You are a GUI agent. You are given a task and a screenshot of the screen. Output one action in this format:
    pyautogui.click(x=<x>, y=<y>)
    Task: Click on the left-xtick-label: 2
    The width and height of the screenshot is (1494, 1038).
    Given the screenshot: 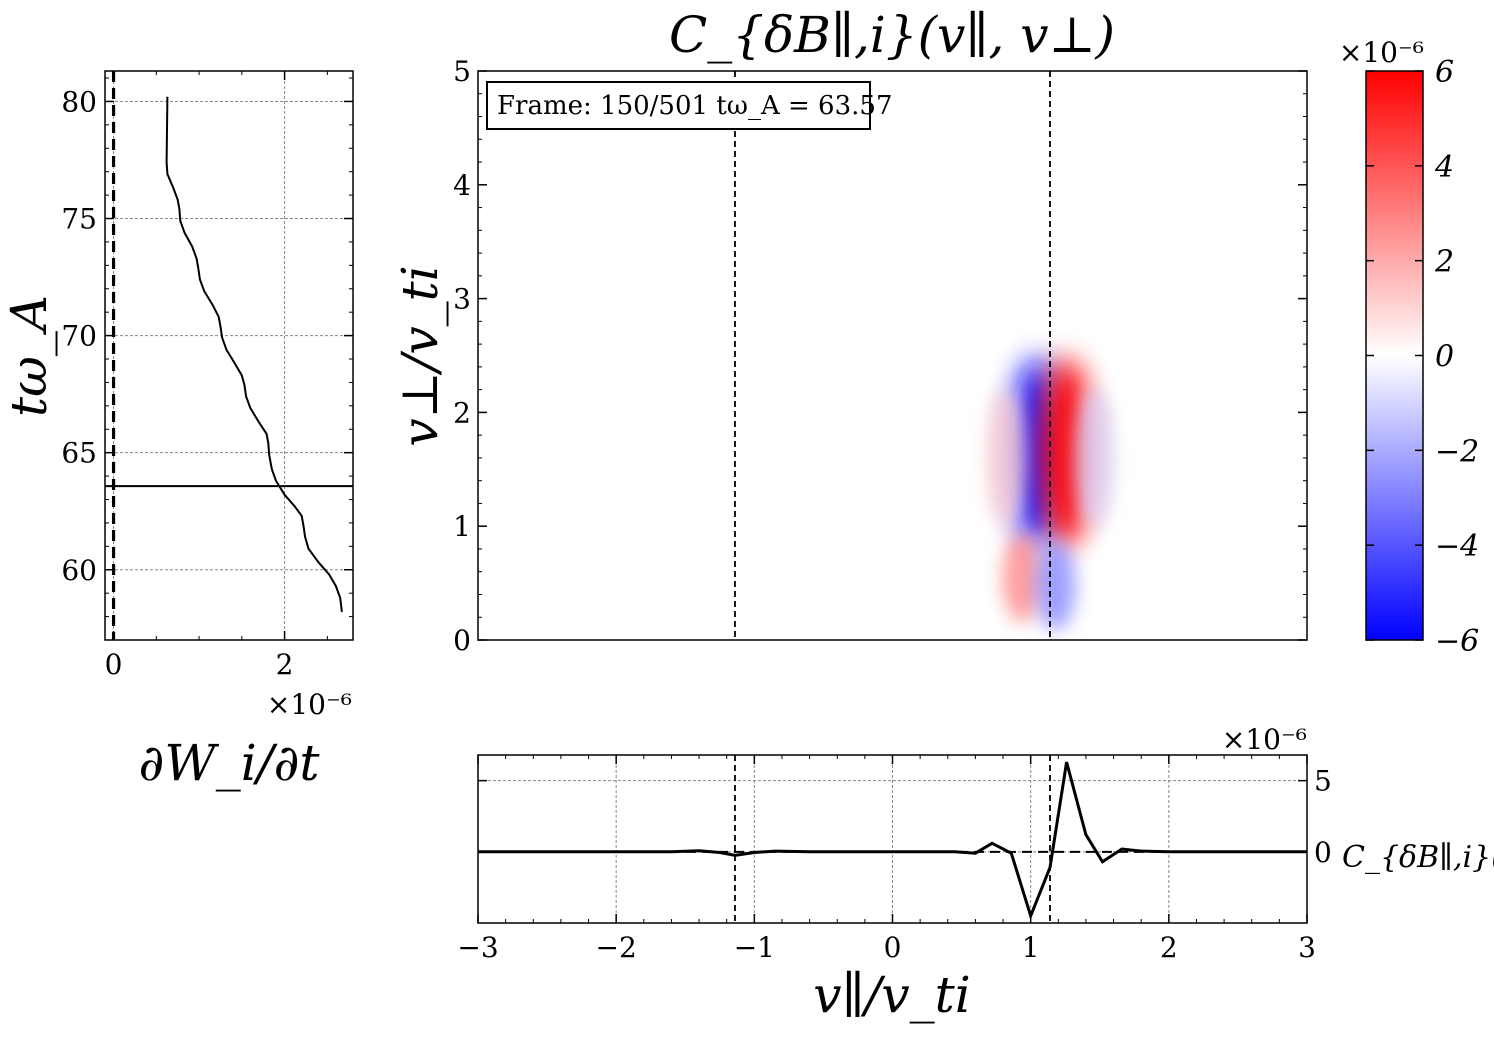 What is the action you would take?
    pyautogui.click(x=285, y=664)
    